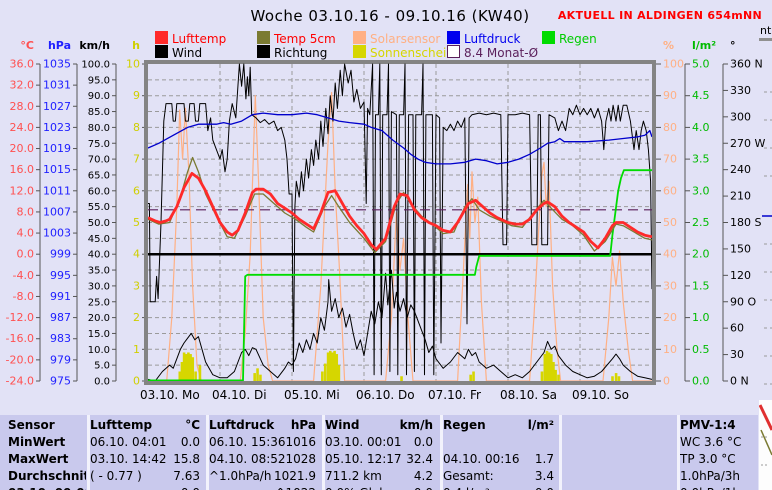 This screenshot has width=772, height=490. What do you see at coordinates (718, 488) in the screenshot?
I see `table-value: 0.0hPa/1h` at bounding box center [718, 488].